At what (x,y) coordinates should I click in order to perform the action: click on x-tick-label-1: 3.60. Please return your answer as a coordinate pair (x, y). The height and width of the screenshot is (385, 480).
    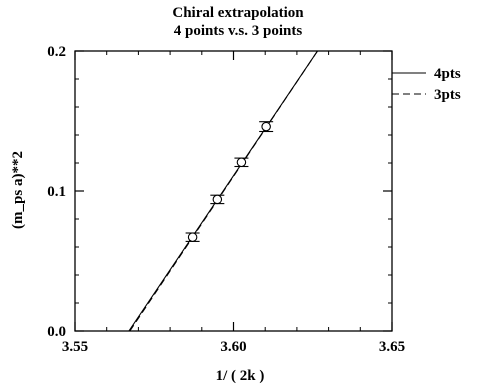
    Looking at the image, I should click on (233, 347).